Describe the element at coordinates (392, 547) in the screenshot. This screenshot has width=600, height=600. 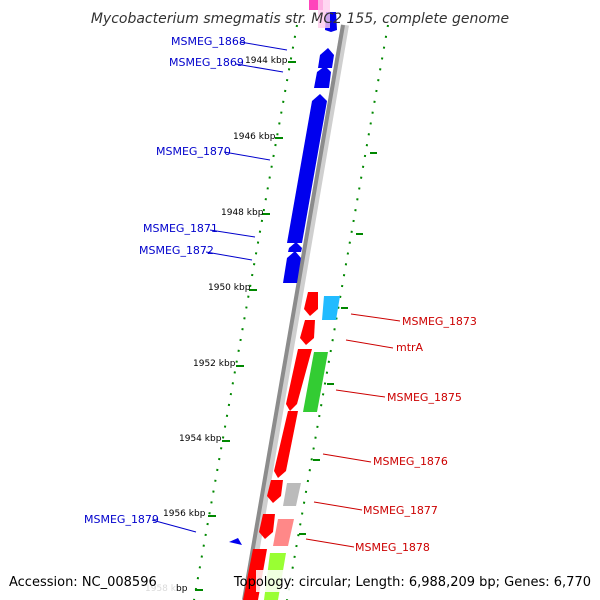
I see `gene-label-msmeg-1878: MSMEG_1878` at that location.